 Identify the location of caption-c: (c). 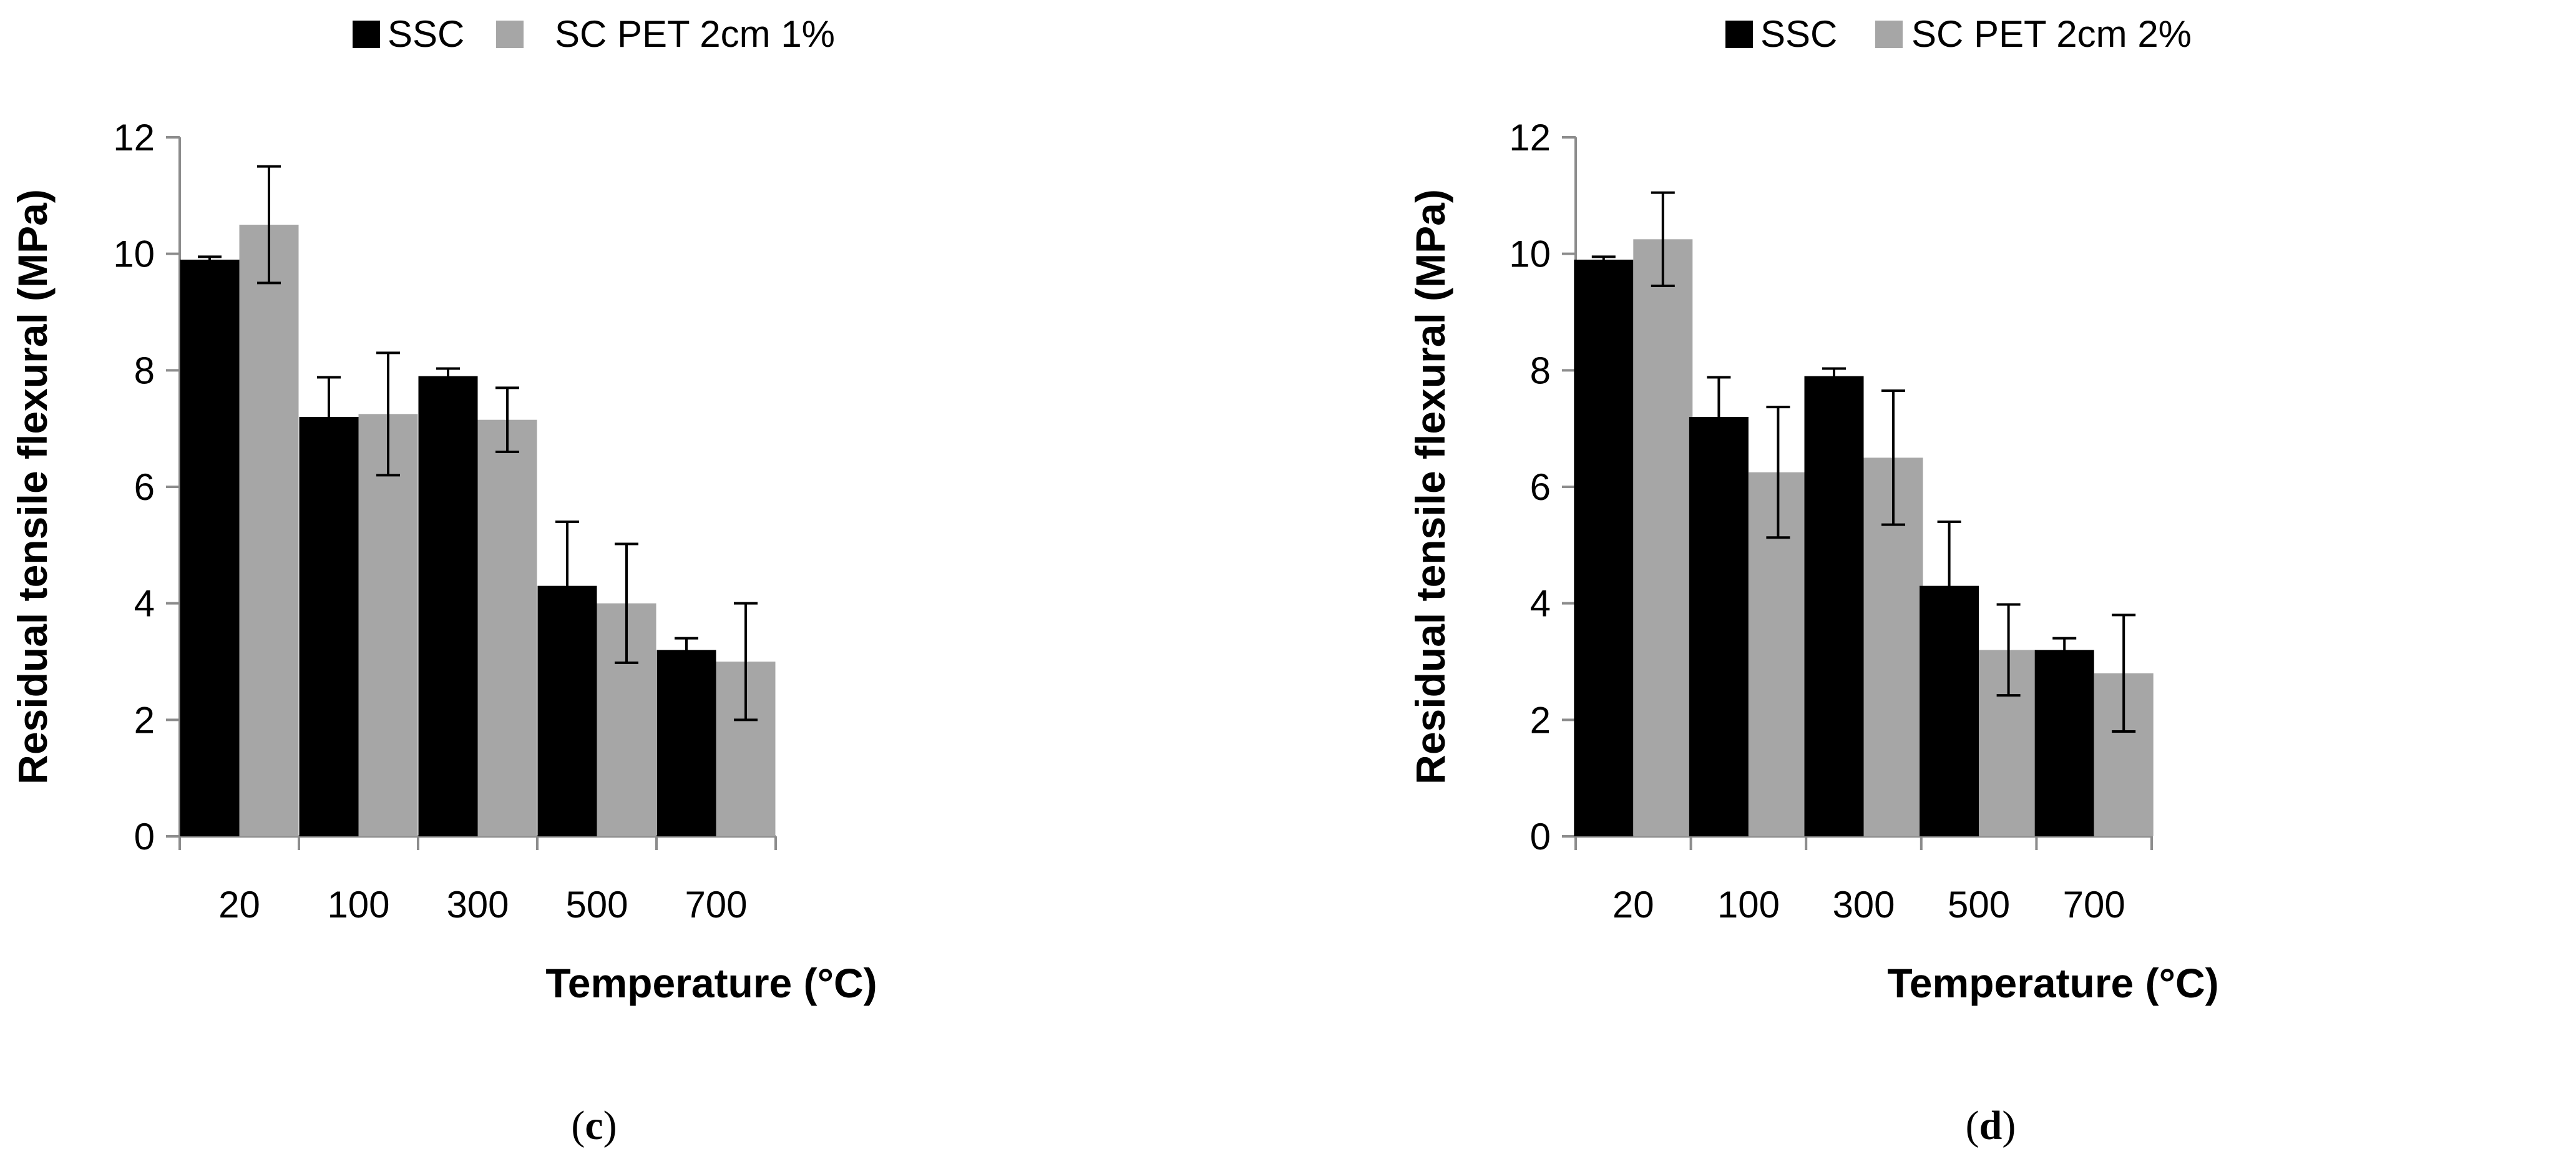
(594, 1125).